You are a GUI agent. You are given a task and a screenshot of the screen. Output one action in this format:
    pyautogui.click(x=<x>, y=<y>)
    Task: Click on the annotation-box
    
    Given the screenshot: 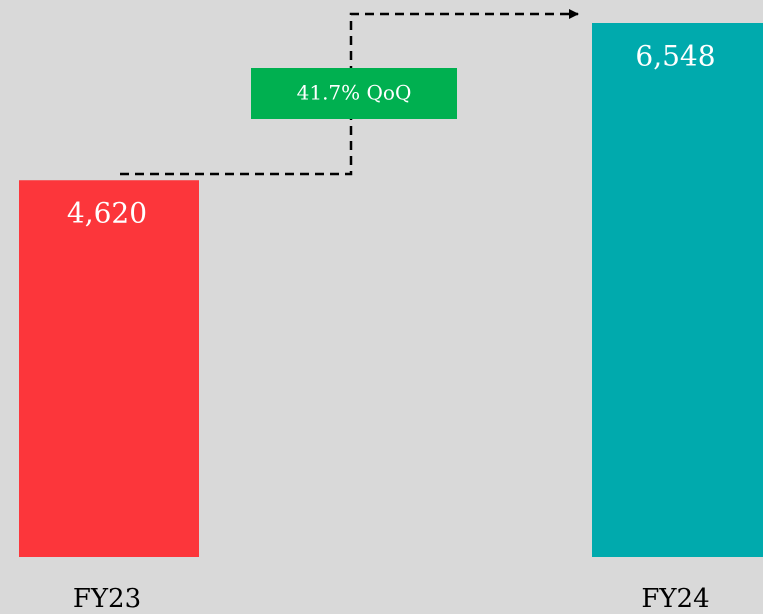 What is the action you would take?
    pyautogui.click(x=354, y=93)
    